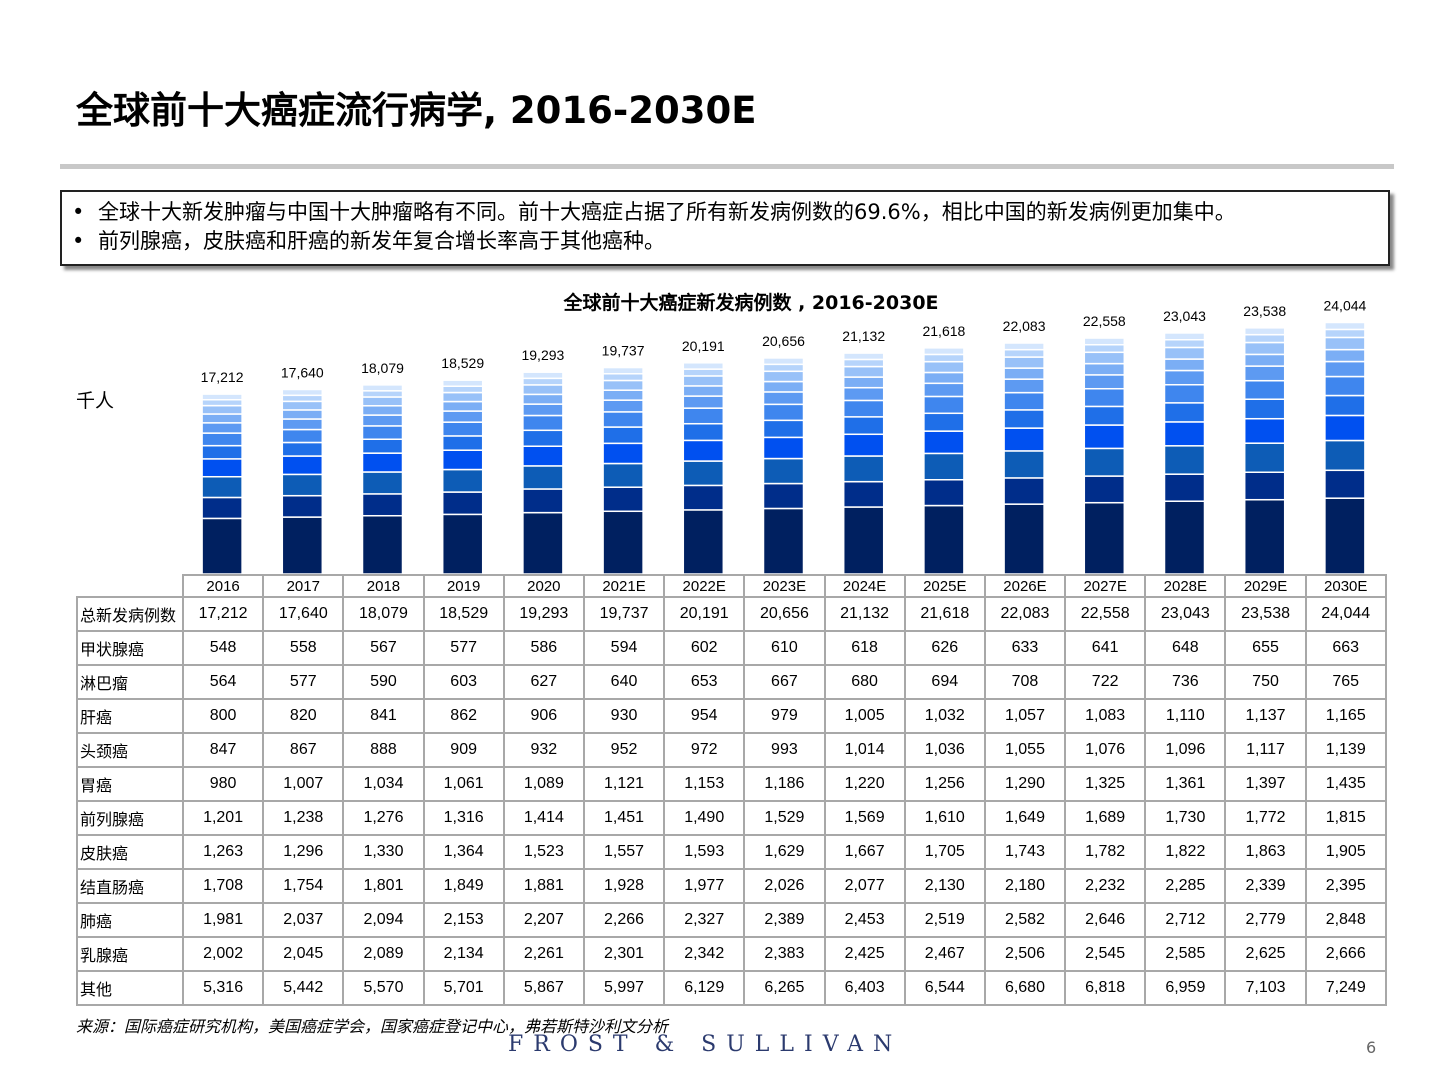 The width and height of the screenshot is (1454, 1080). What do you see at coordinates (223, 586) in the screenshot?
I see `table-header-cell: 2016` at bounding box center [223, 586].